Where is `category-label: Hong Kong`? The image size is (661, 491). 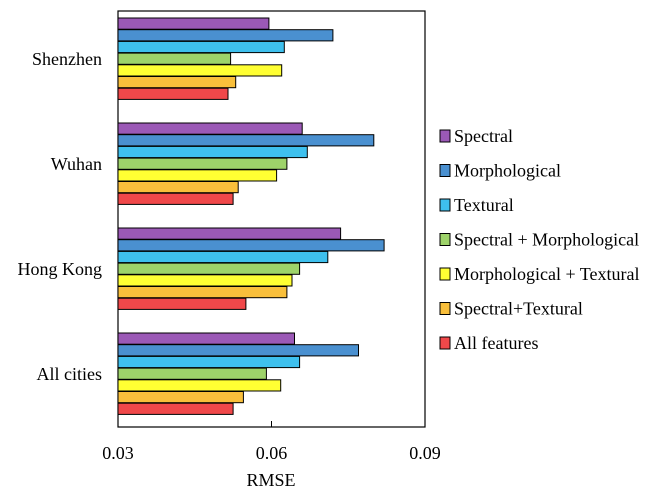
category-label: Hong Kong is located at coordinates (60, 269).